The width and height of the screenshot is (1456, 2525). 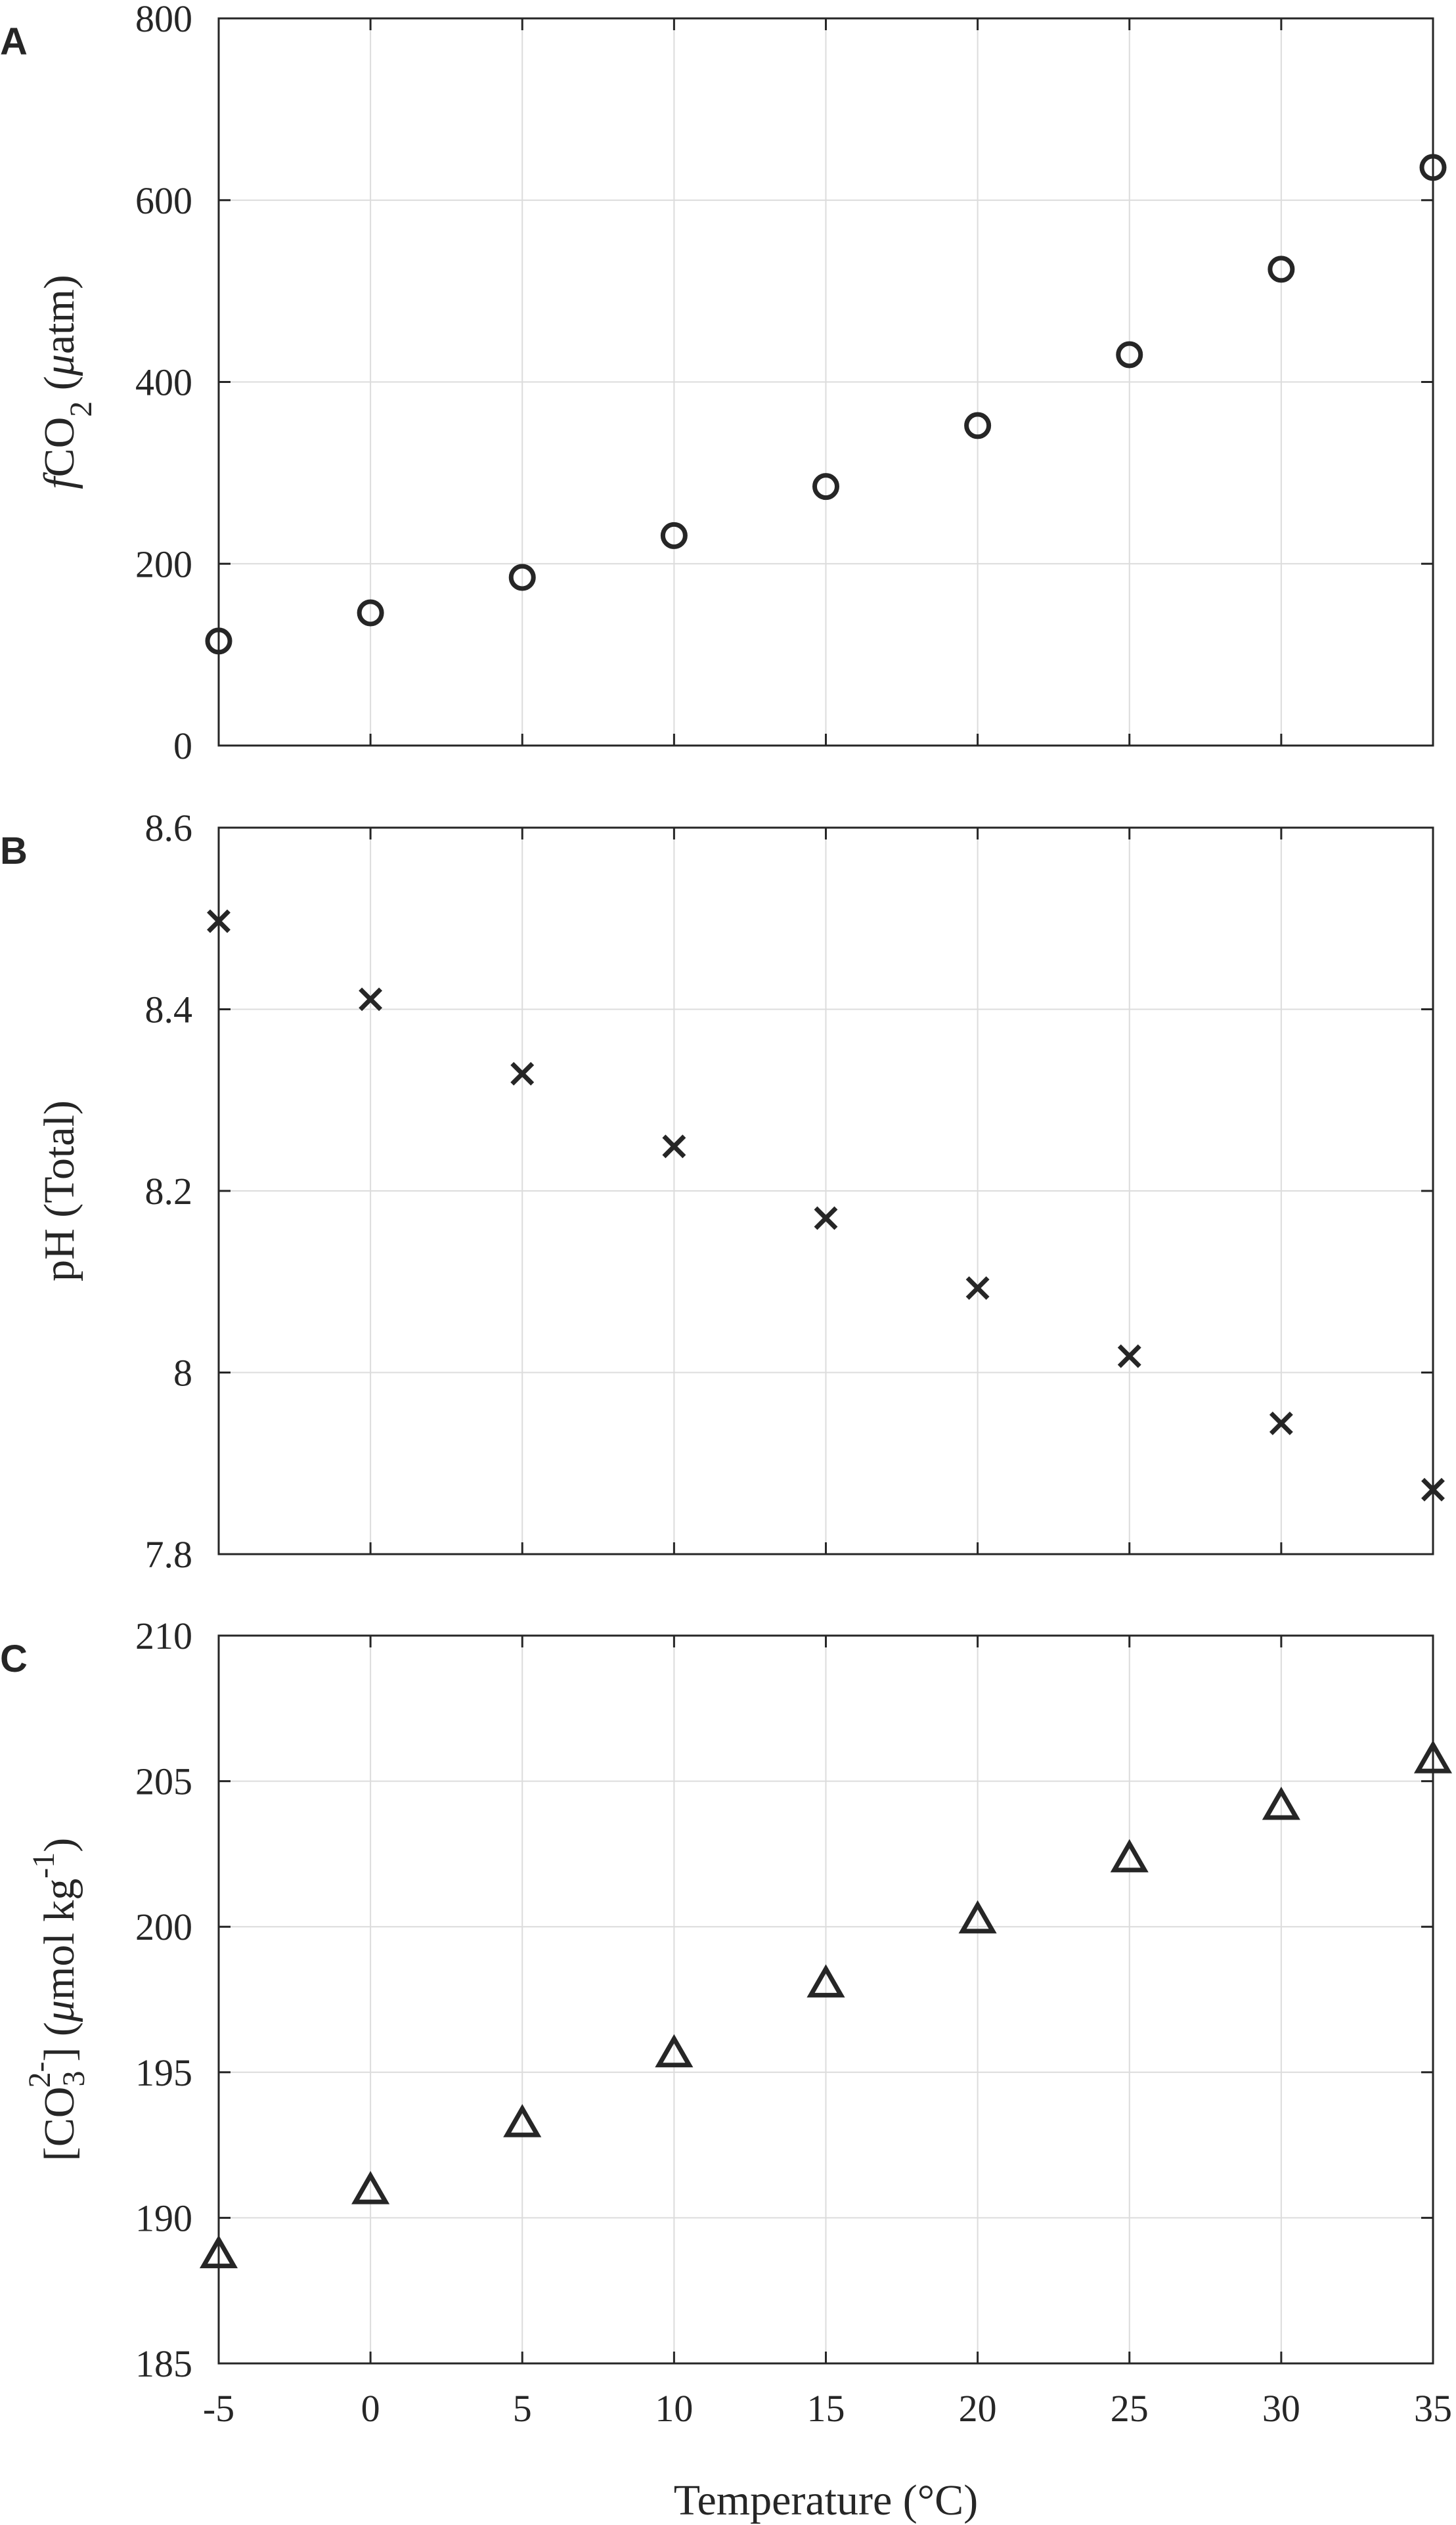 I want to click on y-tick-label: 8.6, so click(x=169, y=828).